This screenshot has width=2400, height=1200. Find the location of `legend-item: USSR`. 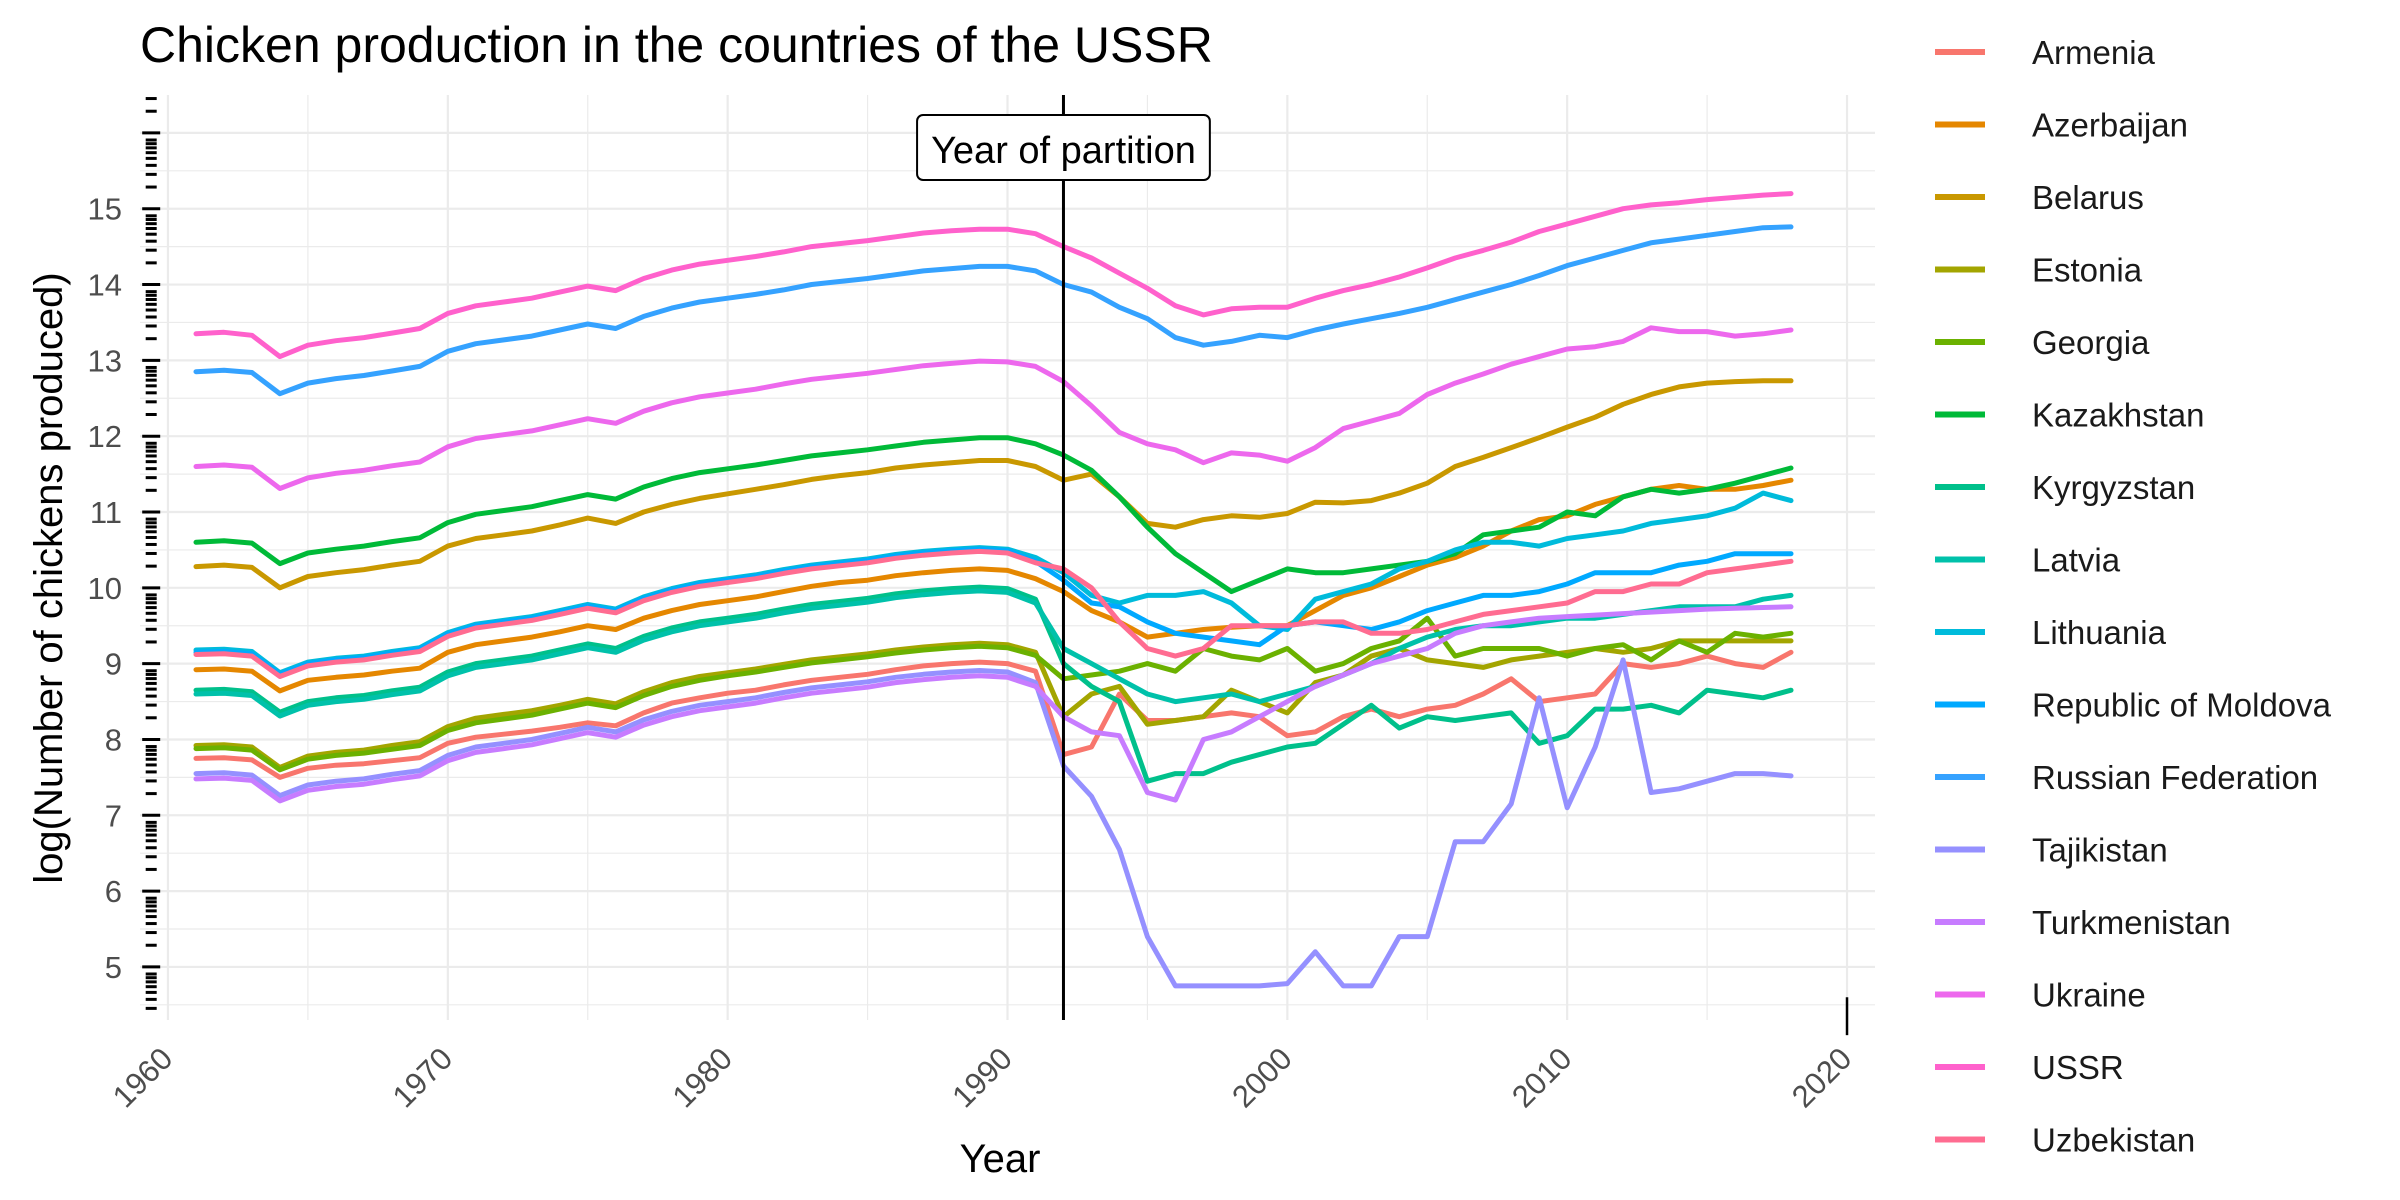

legend-item: USSR is located at coordinates (2029, 1067).